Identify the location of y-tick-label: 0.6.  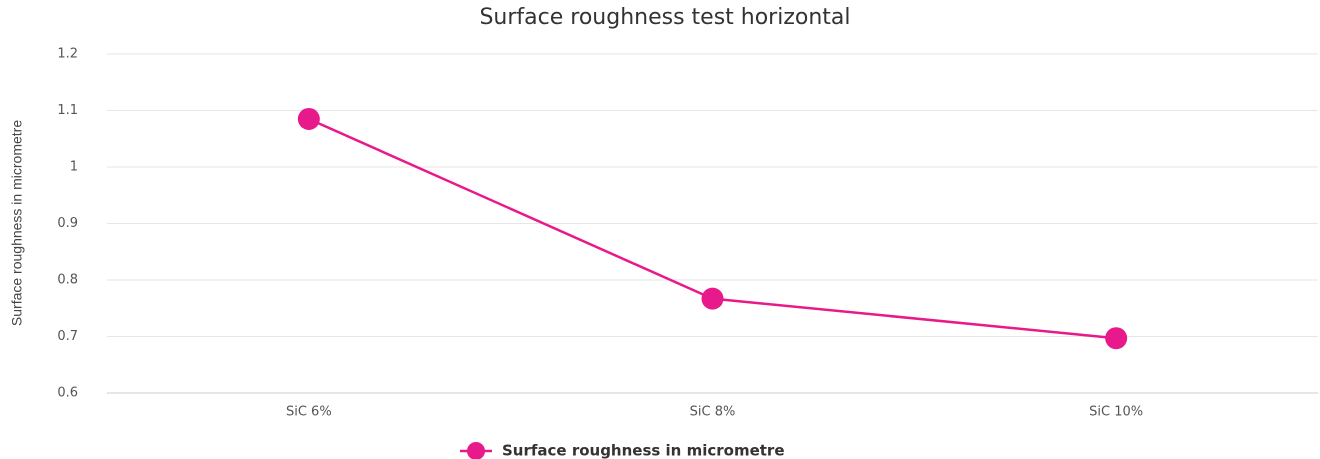
(67, 393).